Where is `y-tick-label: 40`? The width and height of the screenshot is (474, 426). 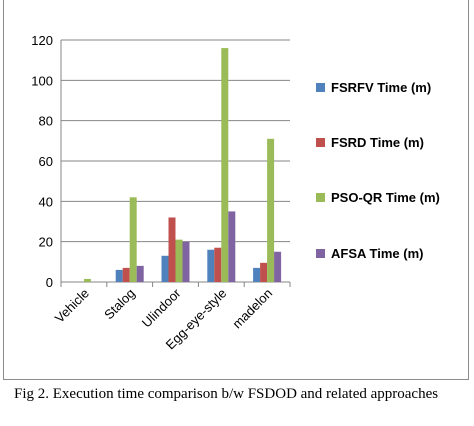 y-tick-label: 40 is located at coordinates (46, 201).